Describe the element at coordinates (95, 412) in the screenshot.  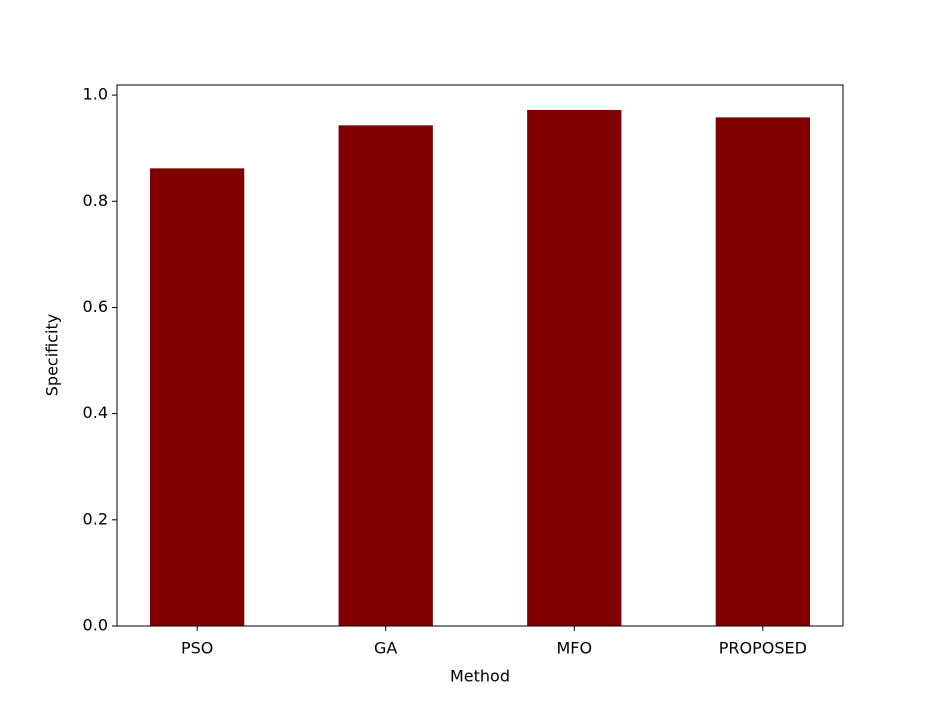
I see `y-tick-label: 0.4` at that location.